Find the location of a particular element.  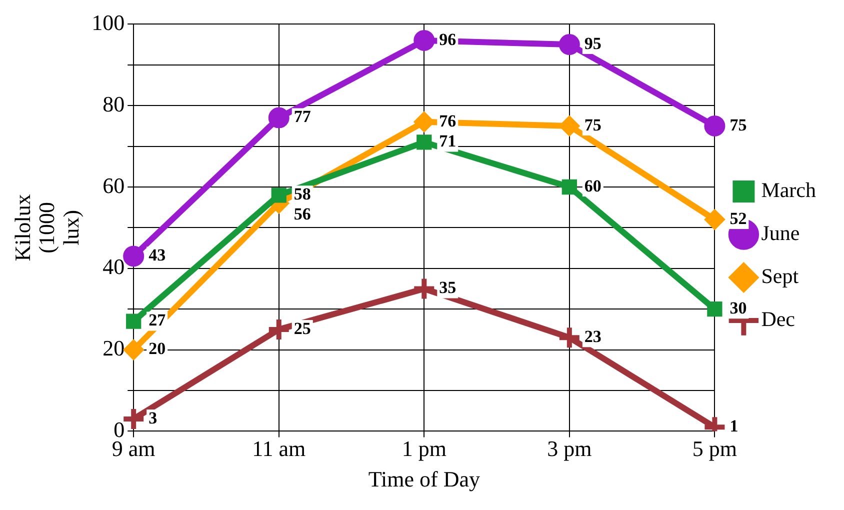

data-label: 20 is located at coordinates (157, 348).